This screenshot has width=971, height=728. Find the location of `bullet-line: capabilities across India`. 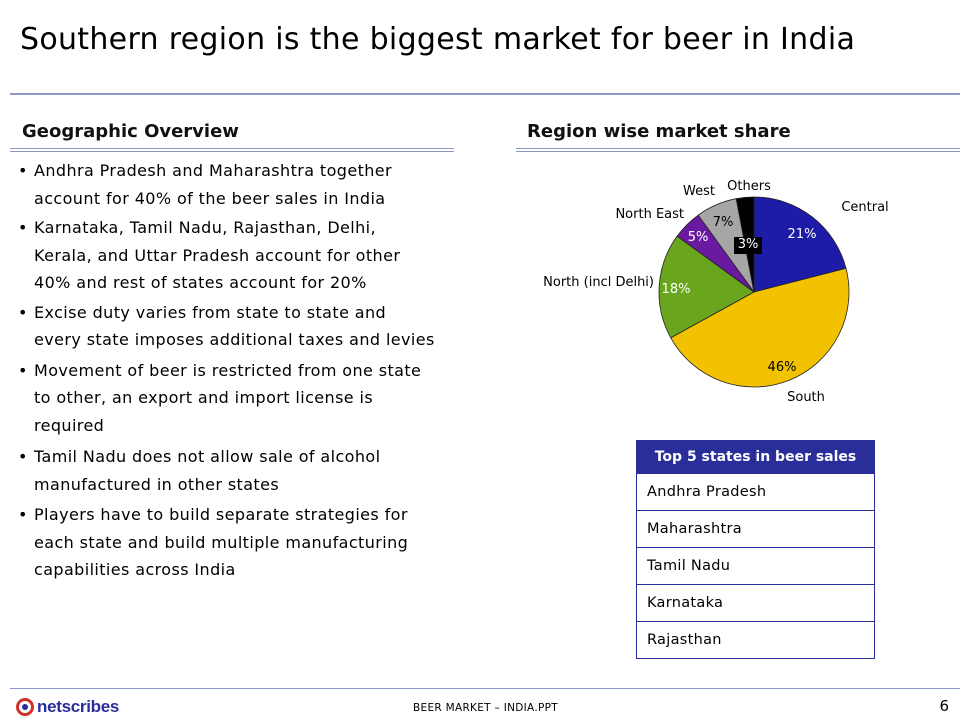

bullet-line: capabilities across India is located at coordinates (135, 569).